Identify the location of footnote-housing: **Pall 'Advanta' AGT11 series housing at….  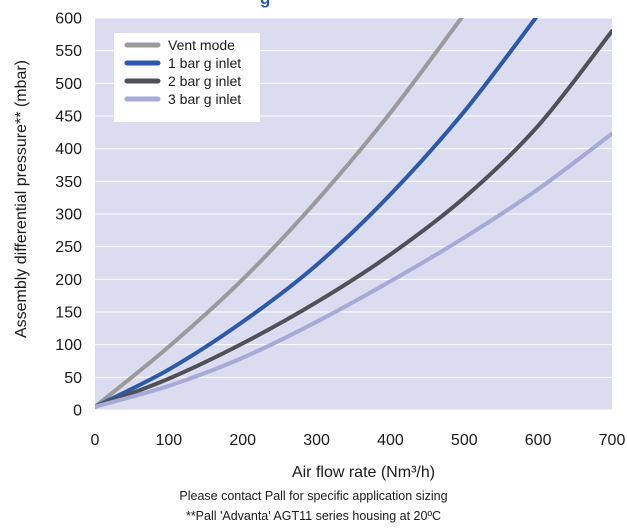
(313, 516).